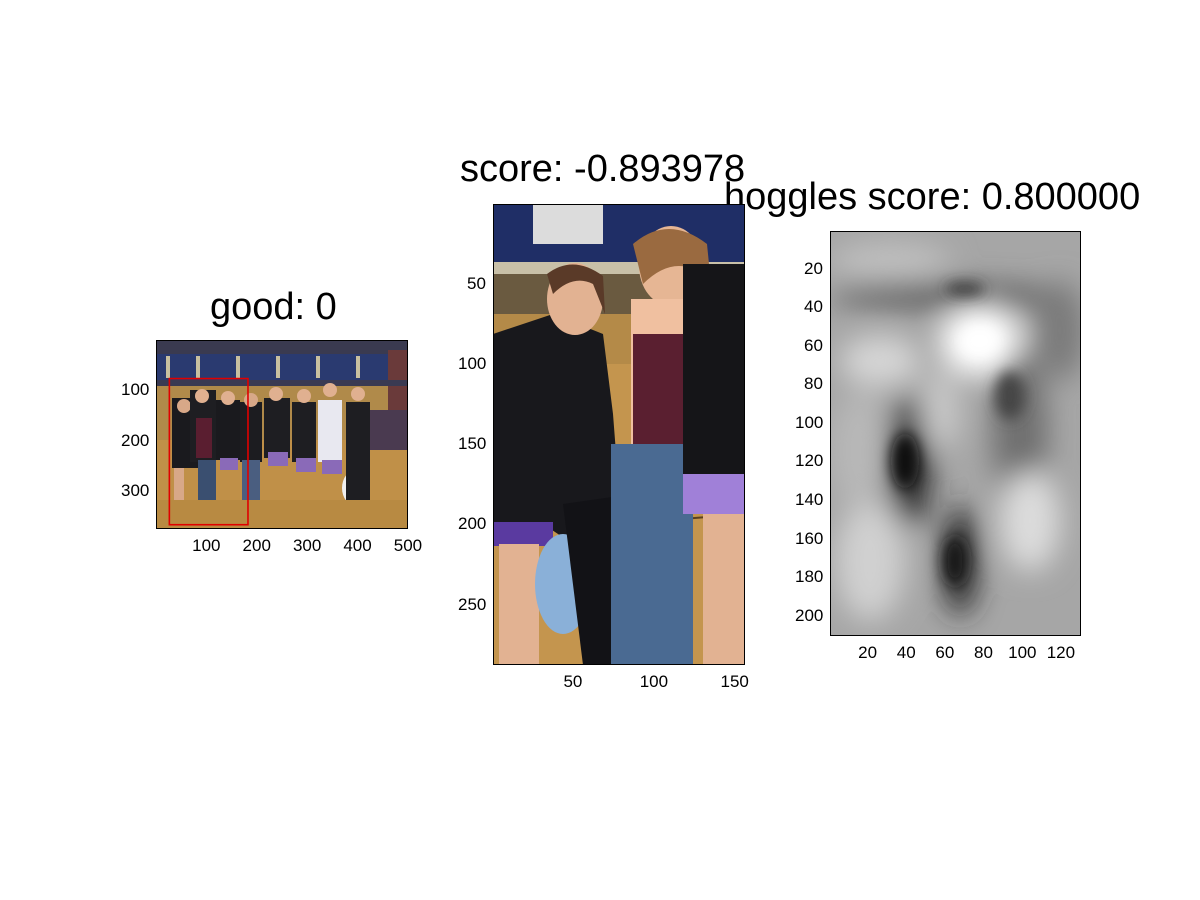 The height and width of the screenshot is (900, 1200). What do you see at coordinates (573, 681) in the screenshot?
I see `crop-image-x-tick-label: 50` at bounding box center [573, 681].